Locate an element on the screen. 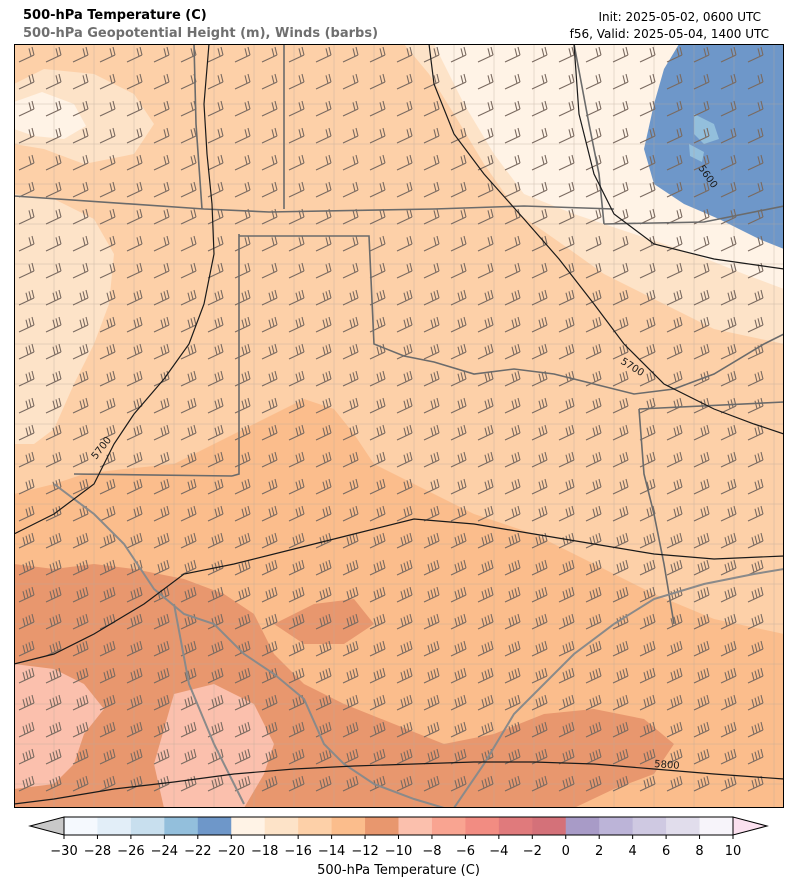 The image size is (797, 896). colorbar-tick-label: 2 is located at coordinates (599, 851).